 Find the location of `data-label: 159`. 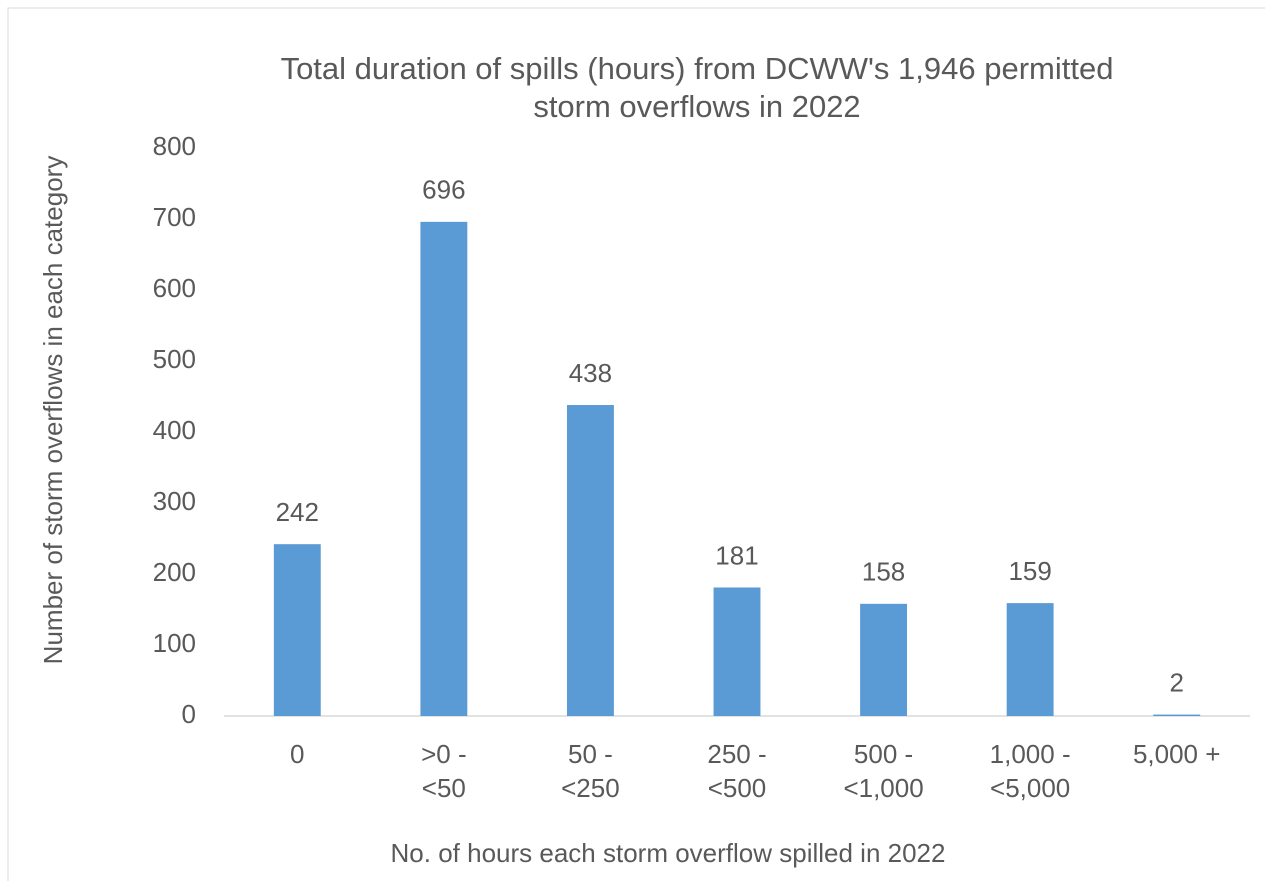

data-label: 159 is located at coordinates (1029, 571).